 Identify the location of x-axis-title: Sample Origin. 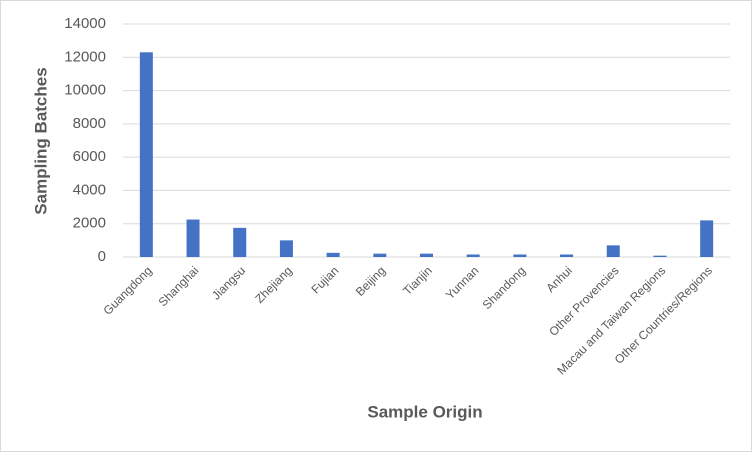
(424, 411).